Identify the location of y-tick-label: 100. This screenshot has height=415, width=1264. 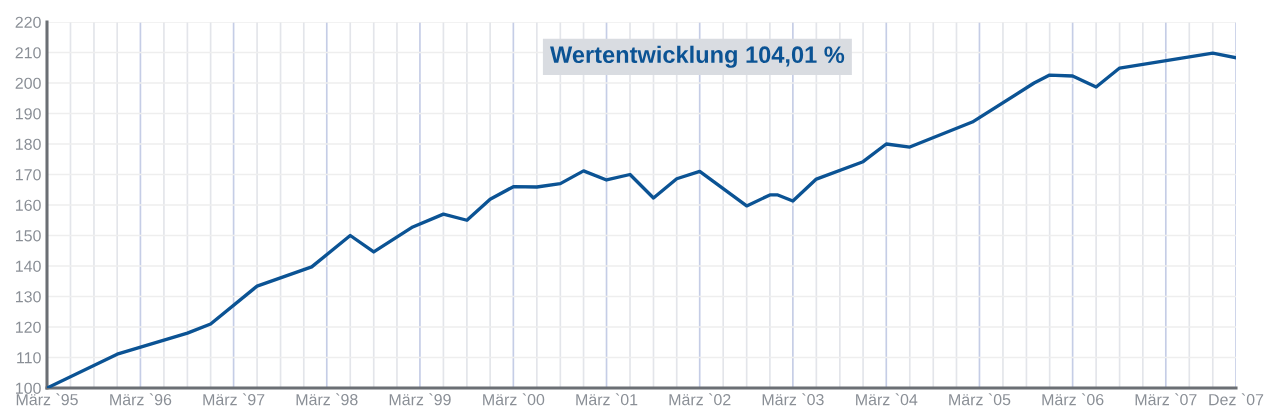
(28, 388).